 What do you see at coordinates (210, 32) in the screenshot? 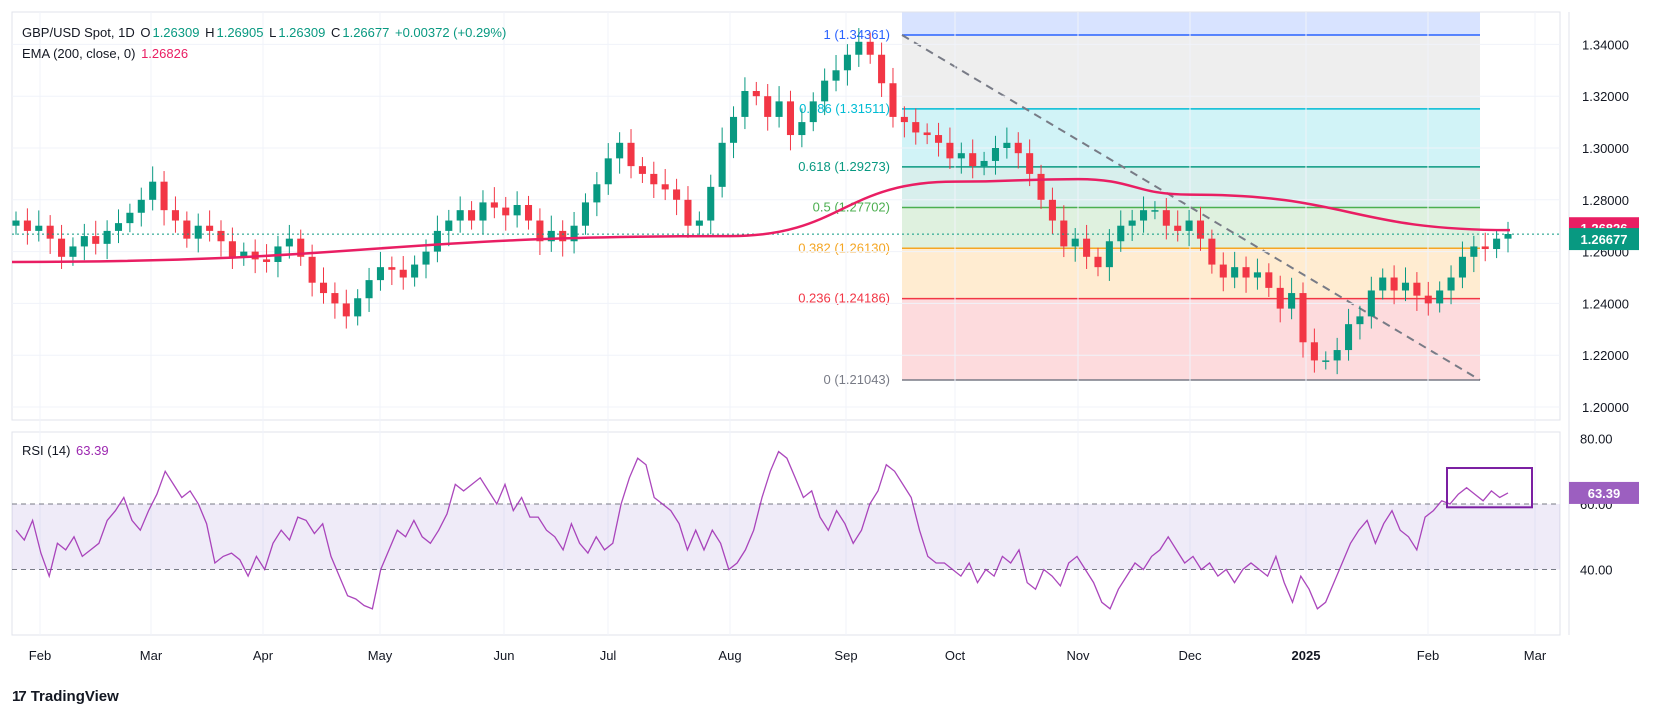
I see `high-label: H` at bounding box center [210, 32].